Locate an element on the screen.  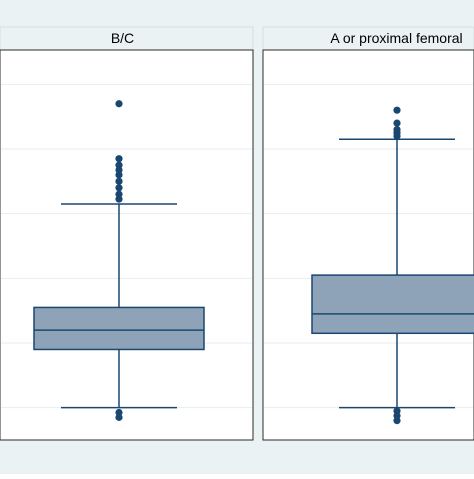
panel-2-header-label: A or proximal femoral is located at coordinates (396, 38).